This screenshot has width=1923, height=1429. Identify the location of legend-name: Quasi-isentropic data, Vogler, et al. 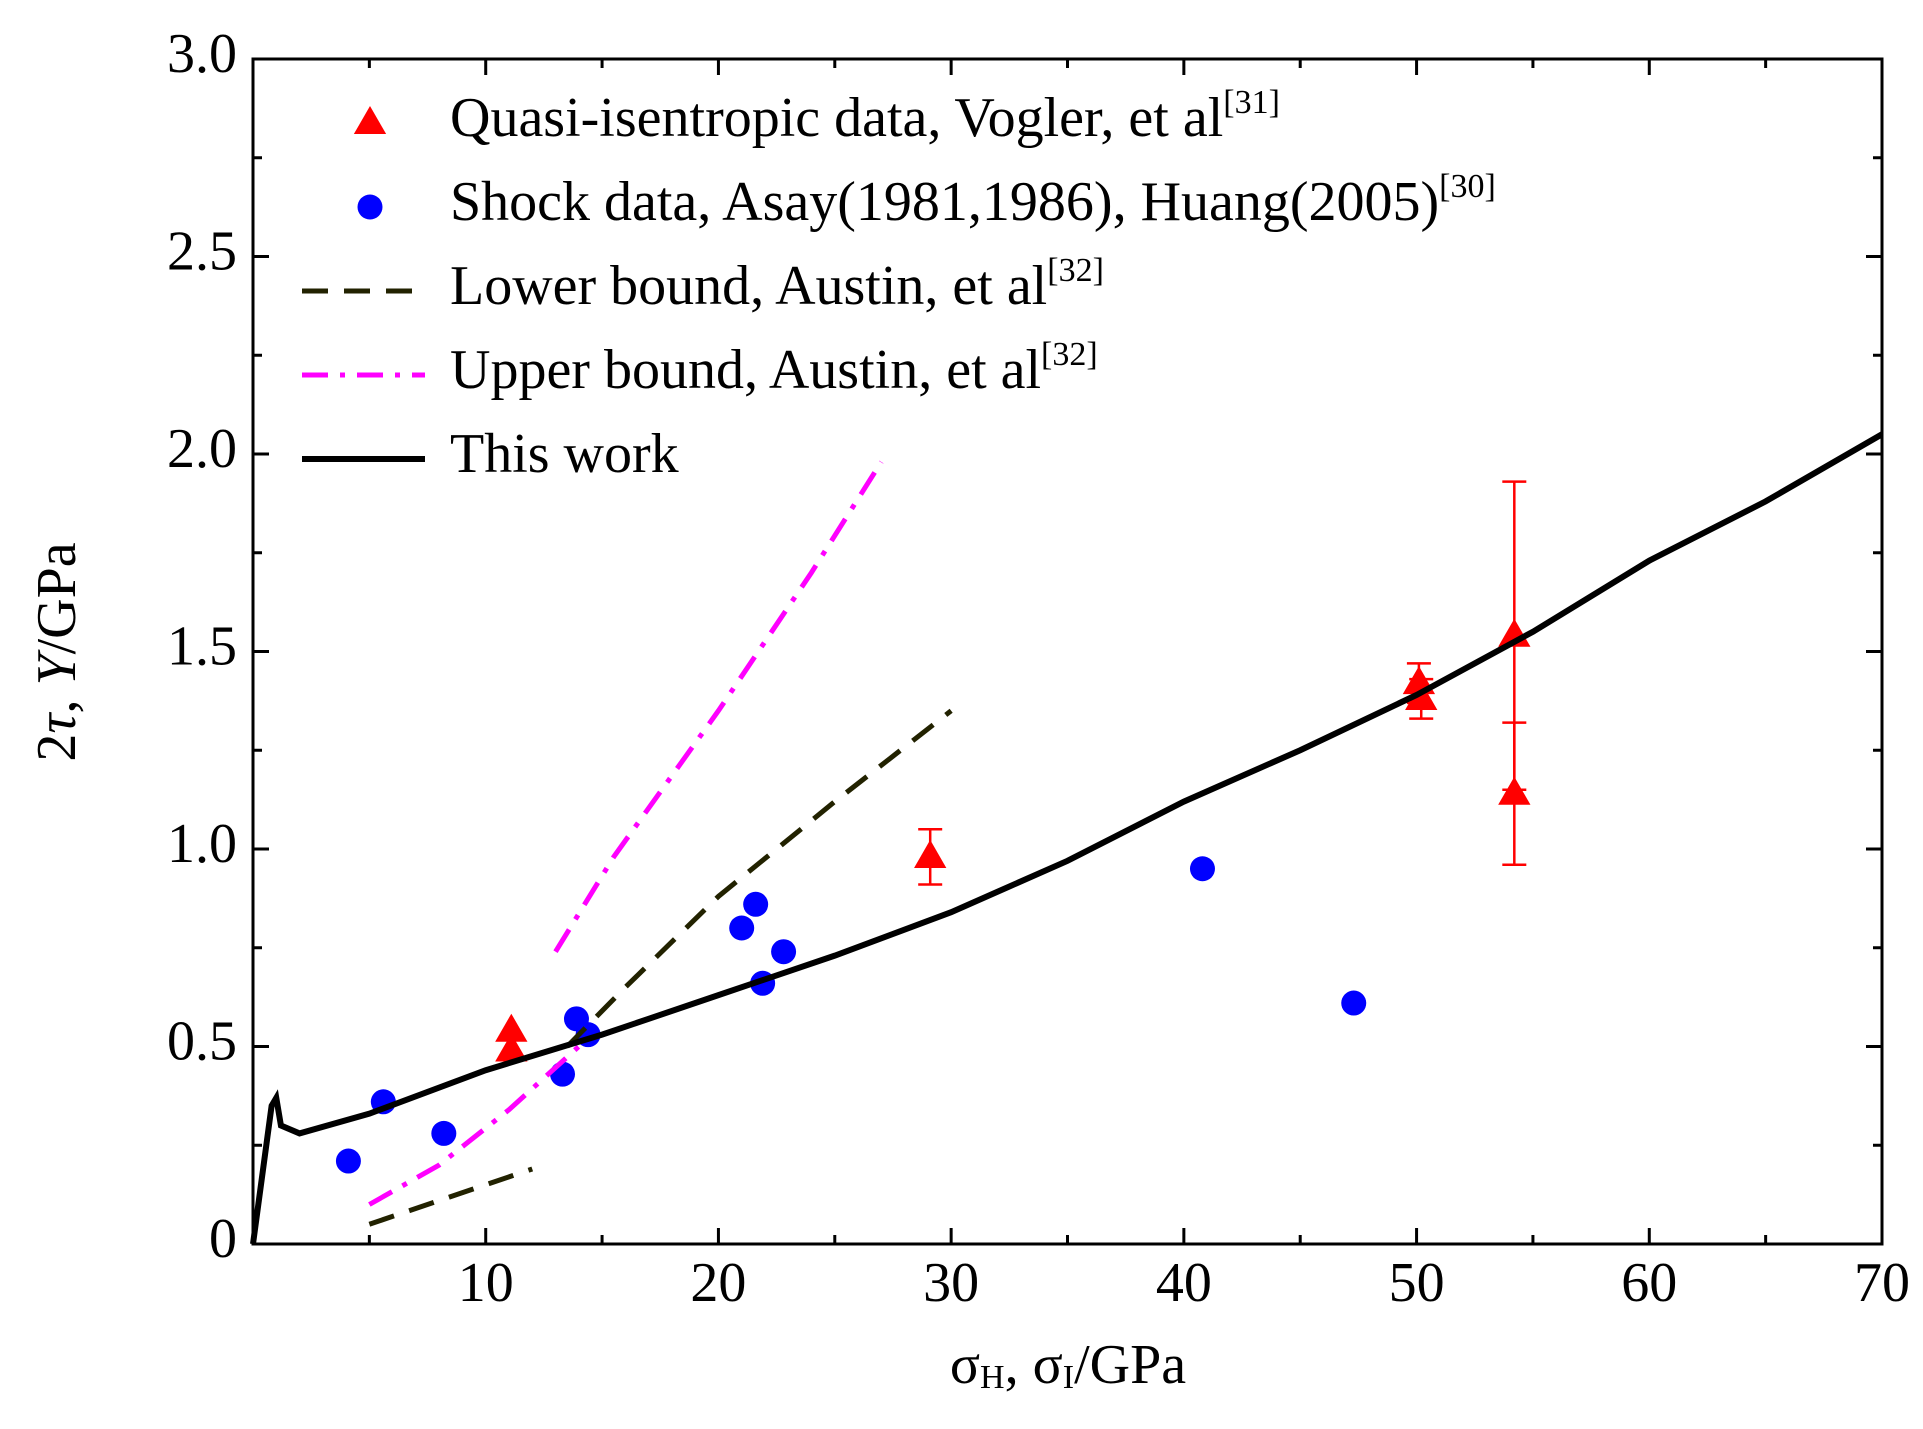
(836, 118).